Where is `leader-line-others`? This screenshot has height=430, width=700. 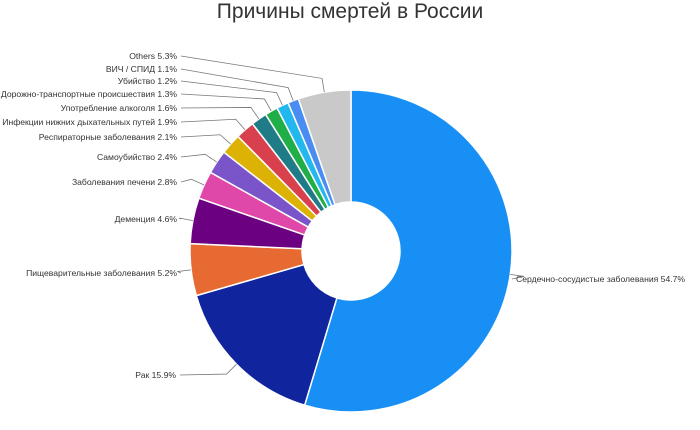 leader-line-others is located at coordinates (252, 74).